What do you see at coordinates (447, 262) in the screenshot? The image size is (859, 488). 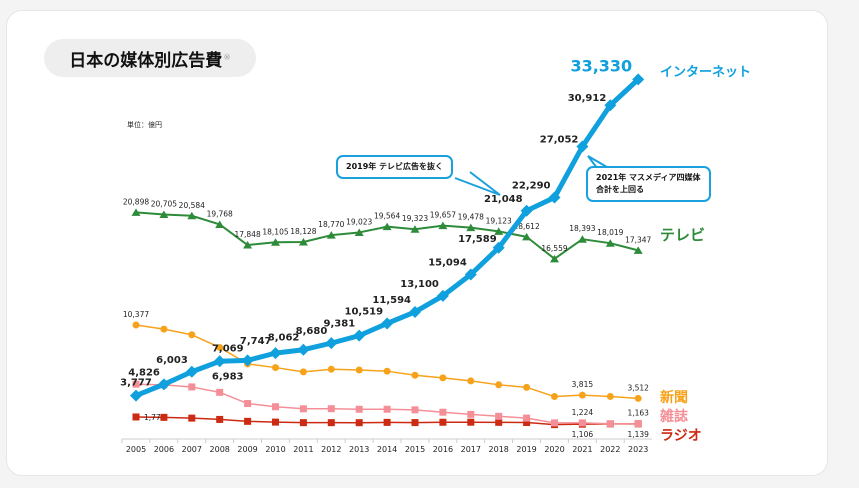 I see `internet-data-label: 15,094` at bounding box center [447, 262].